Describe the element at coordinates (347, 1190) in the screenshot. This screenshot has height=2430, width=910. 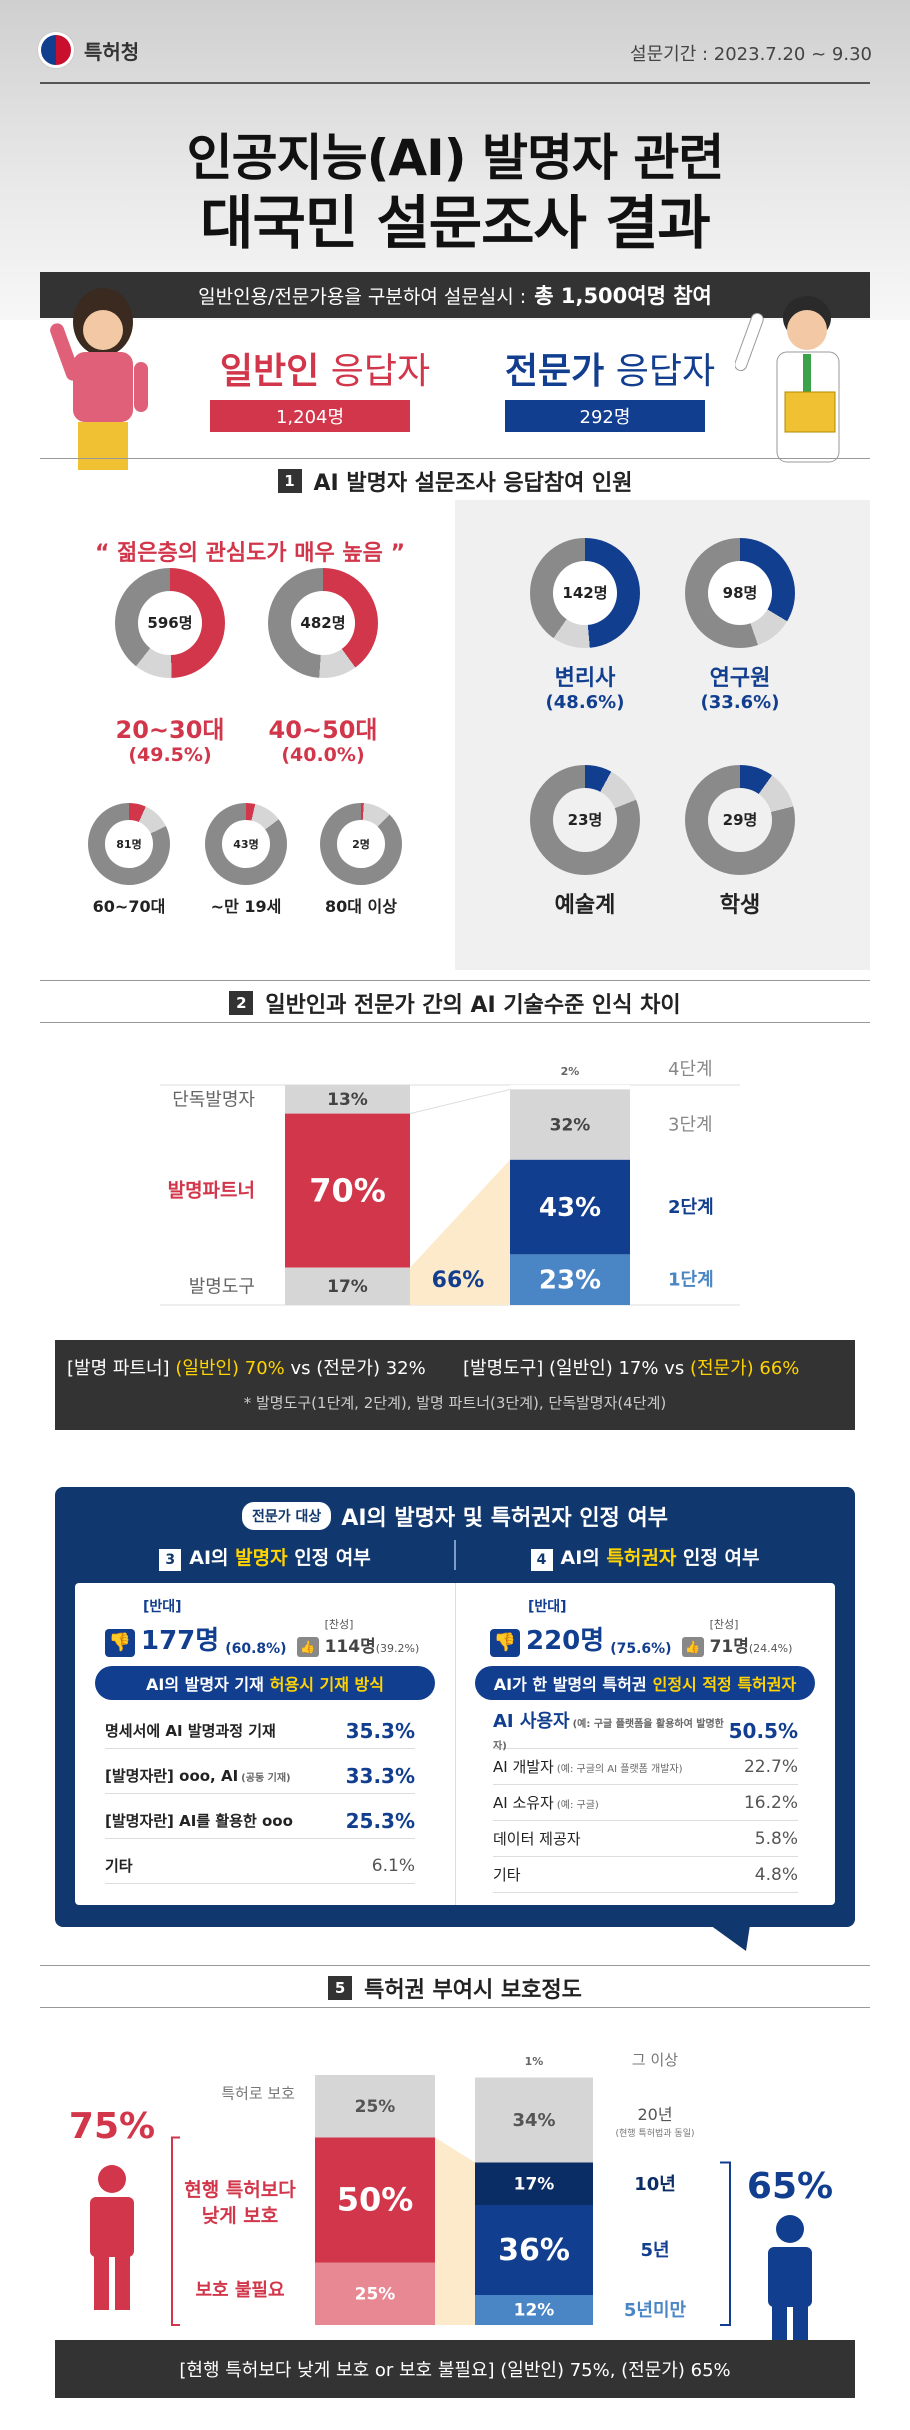
I see `general-bar-label: 70%` at that location.